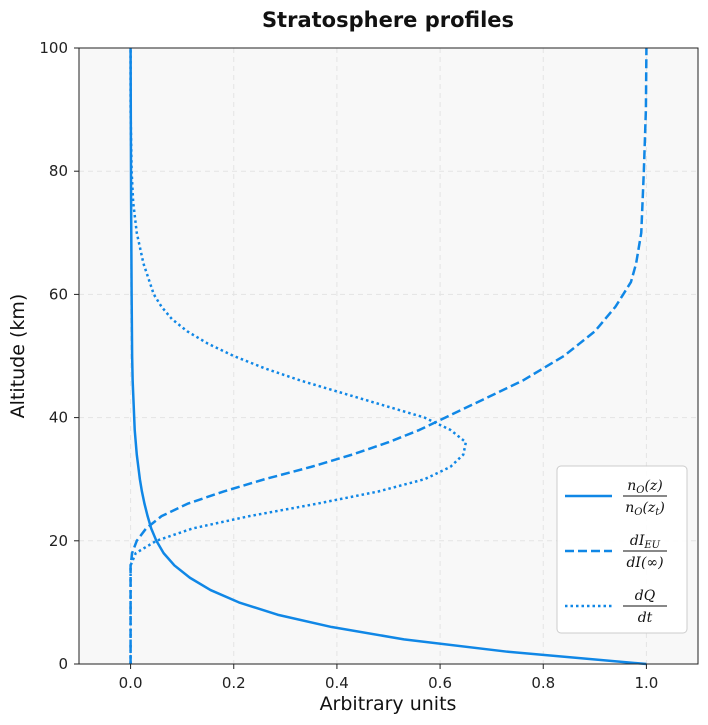 This screenshot has height=725, width=708. Describe the element at coordinates (58, 294) in the screenshot. I see `y-tick-label: 60` at that location.